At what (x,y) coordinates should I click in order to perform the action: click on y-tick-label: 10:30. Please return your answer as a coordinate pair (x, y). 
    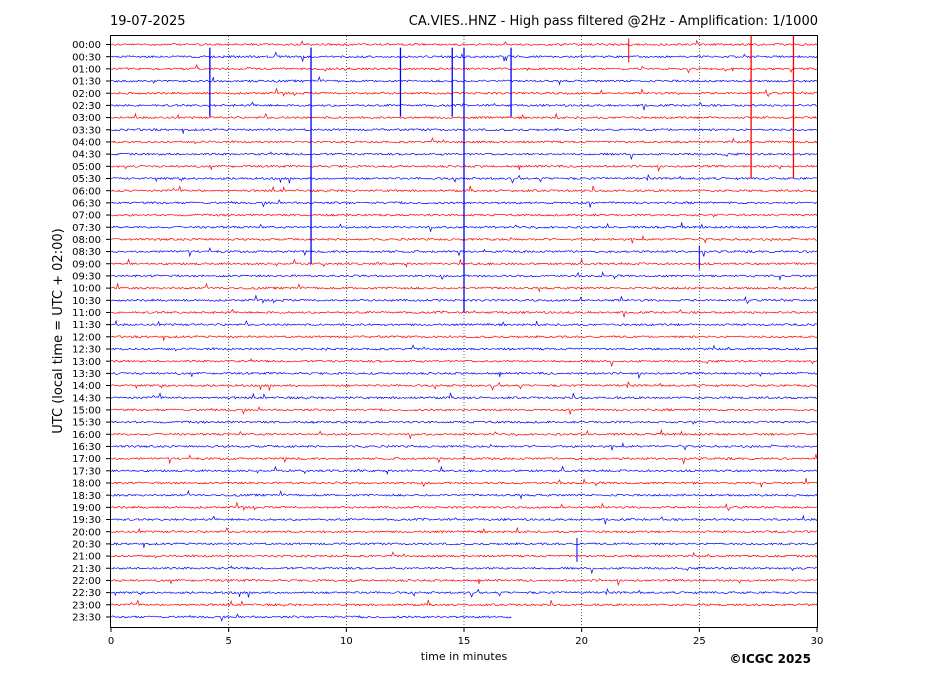
    Looking at the image, I should click on (86, 301).